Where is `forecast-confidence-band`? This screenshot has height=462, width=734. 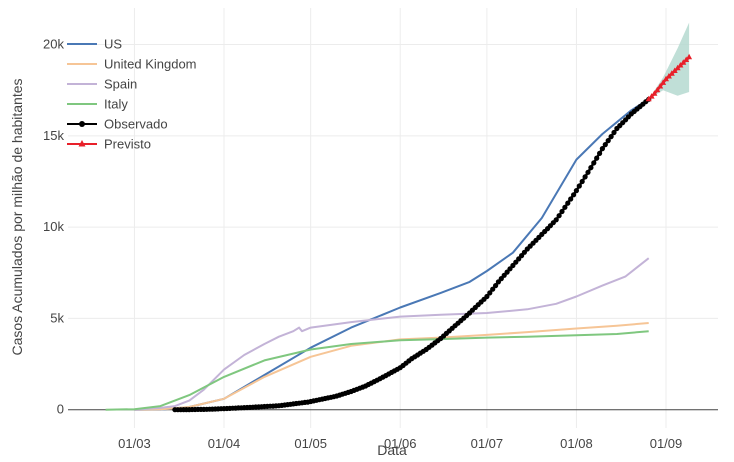 forecast-confidence-band is located at coordinates (669, 61).